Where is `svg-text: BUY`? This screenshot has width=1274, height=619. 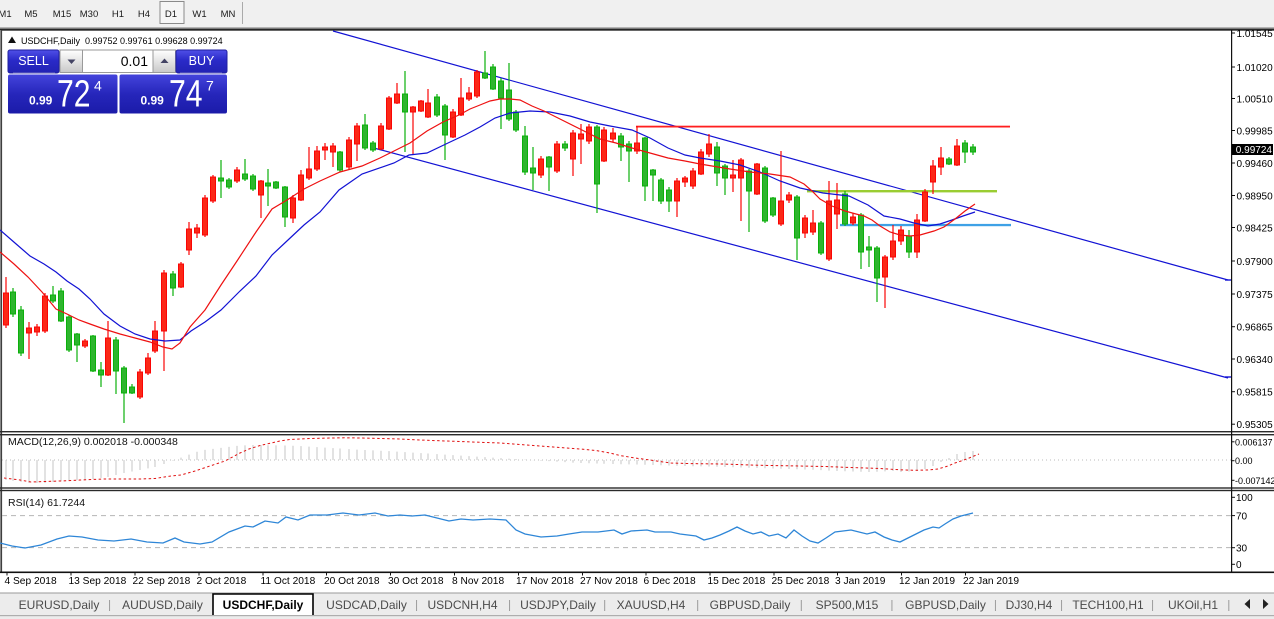 svg-text: BUY is located at coordinates (202, 61).